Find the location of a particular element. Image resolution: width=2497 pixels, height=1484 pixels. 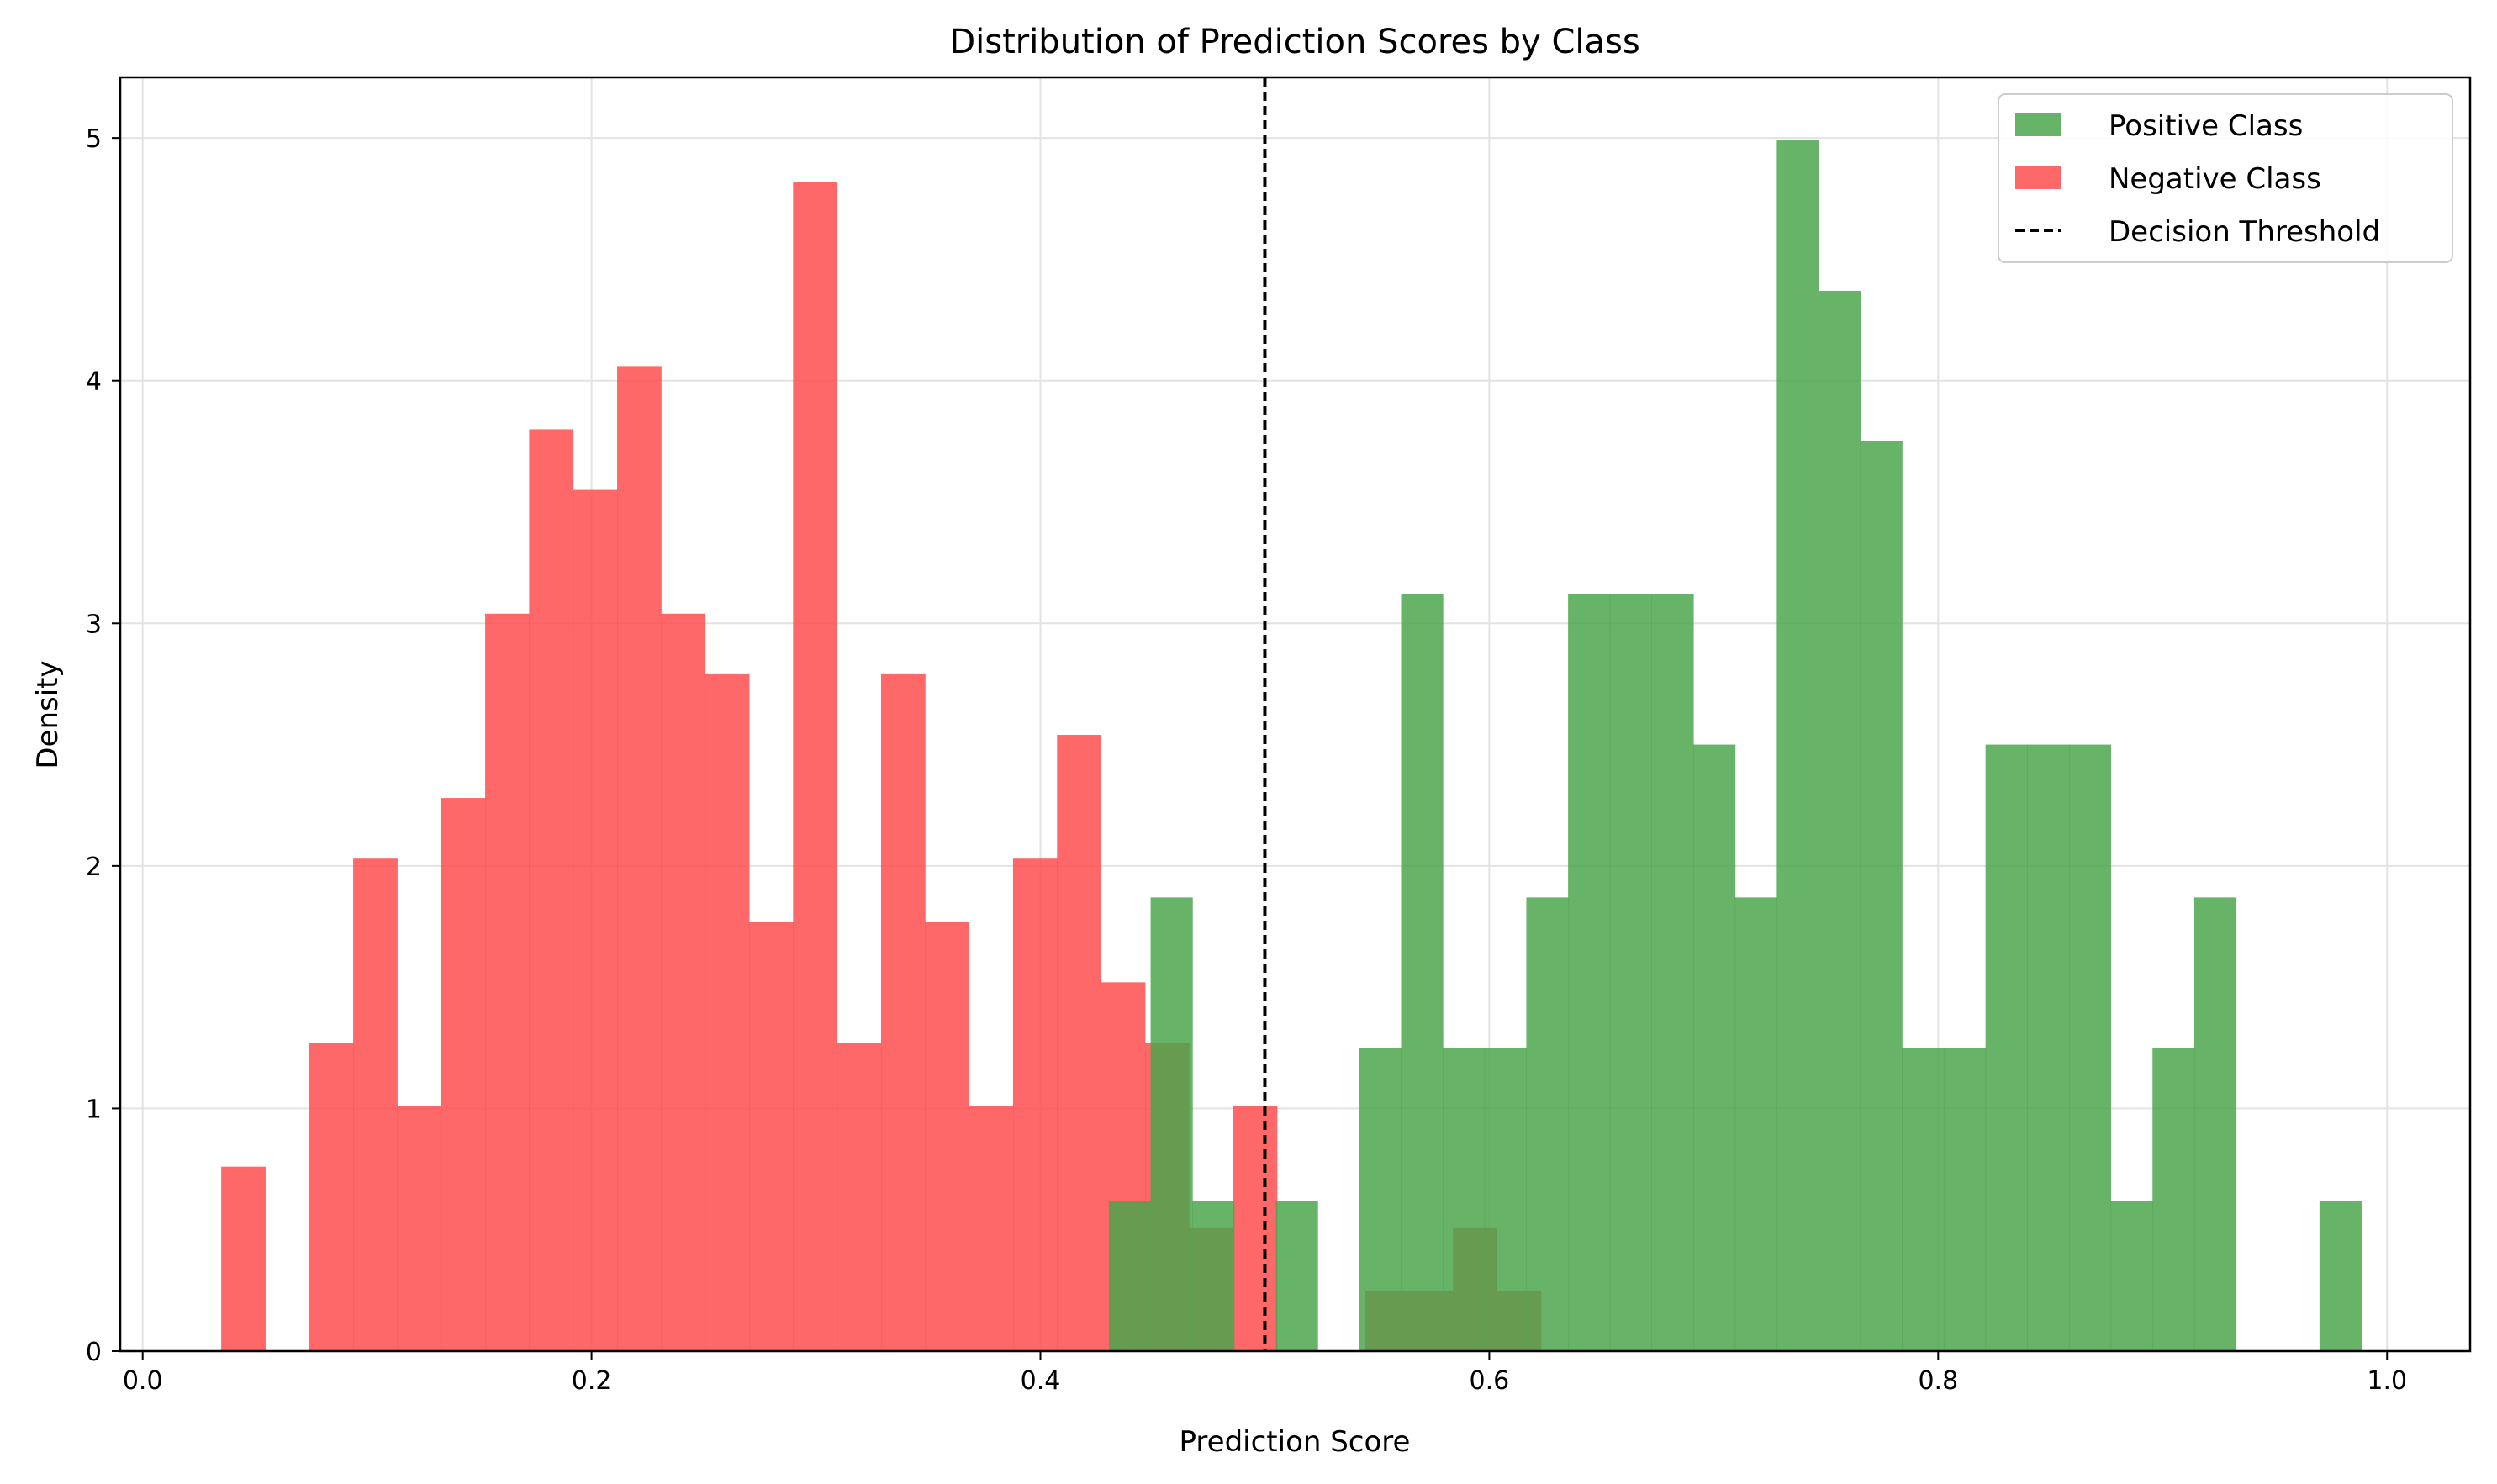

y-tick-label: 5 is located at coordinates (94, 139).